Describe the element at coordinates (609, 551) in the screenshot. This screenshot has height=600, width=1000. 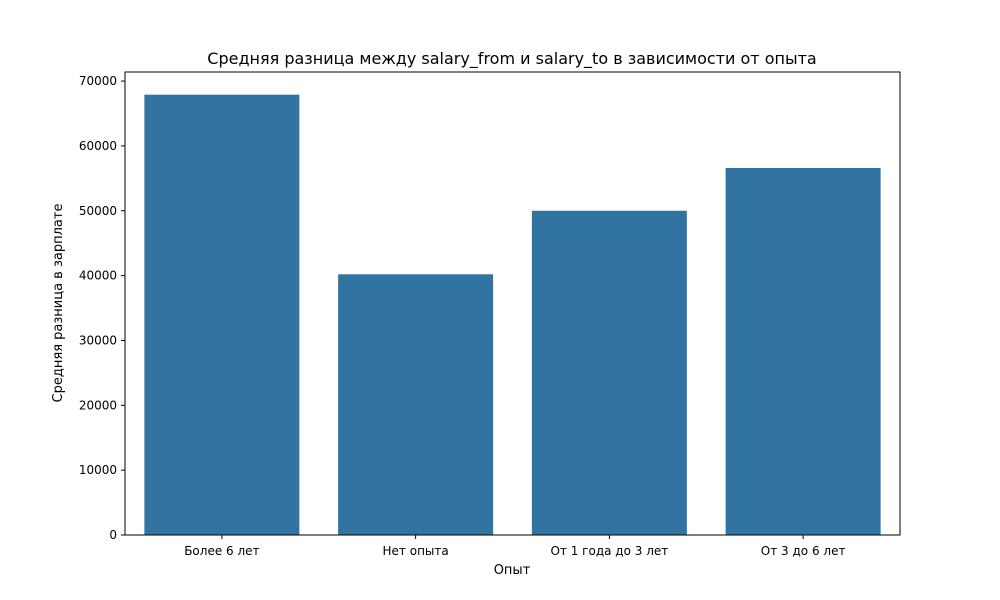
I see `x-tick-label: От 1 года до 3 лет` at that location.